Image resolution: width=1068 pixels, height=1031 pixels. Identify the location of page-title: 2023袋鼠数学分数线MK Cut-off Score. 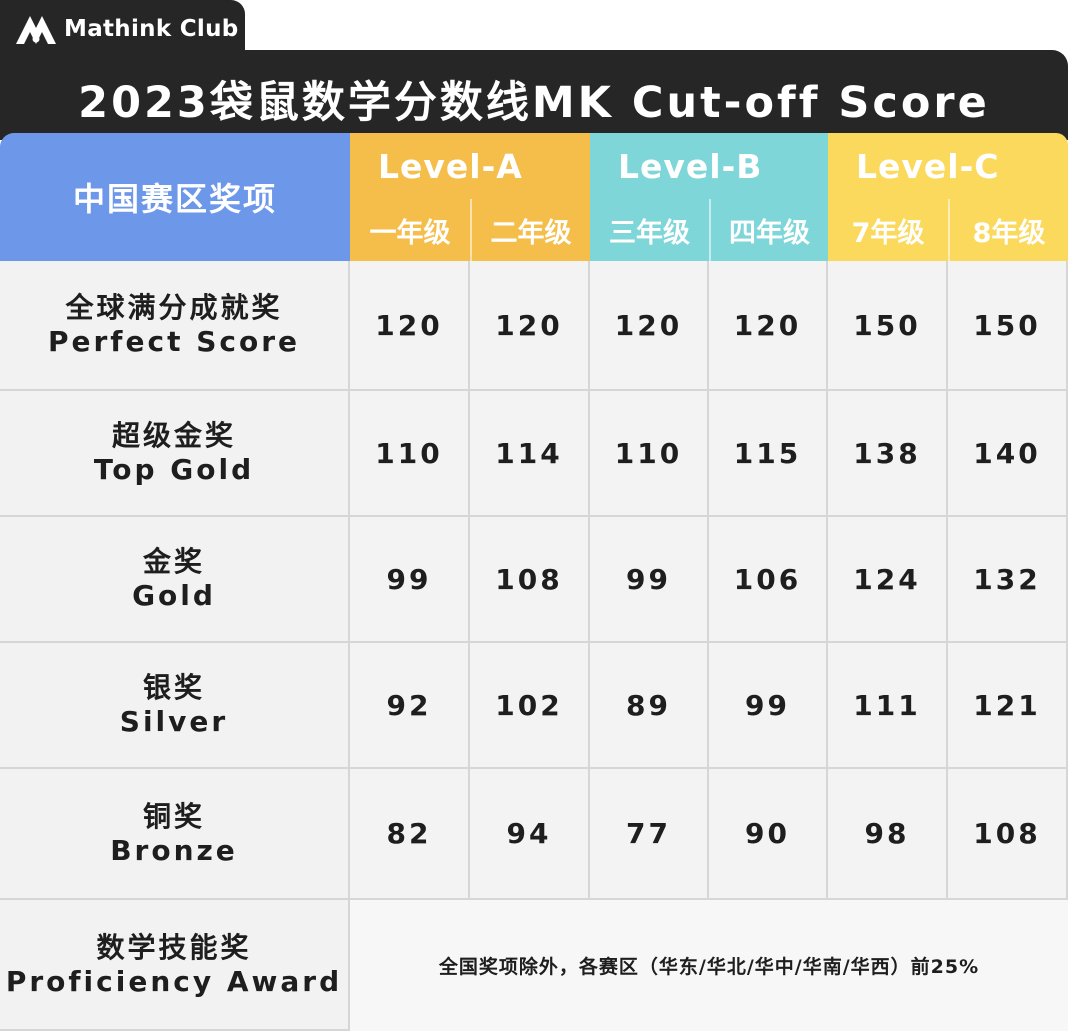
(534, 103).